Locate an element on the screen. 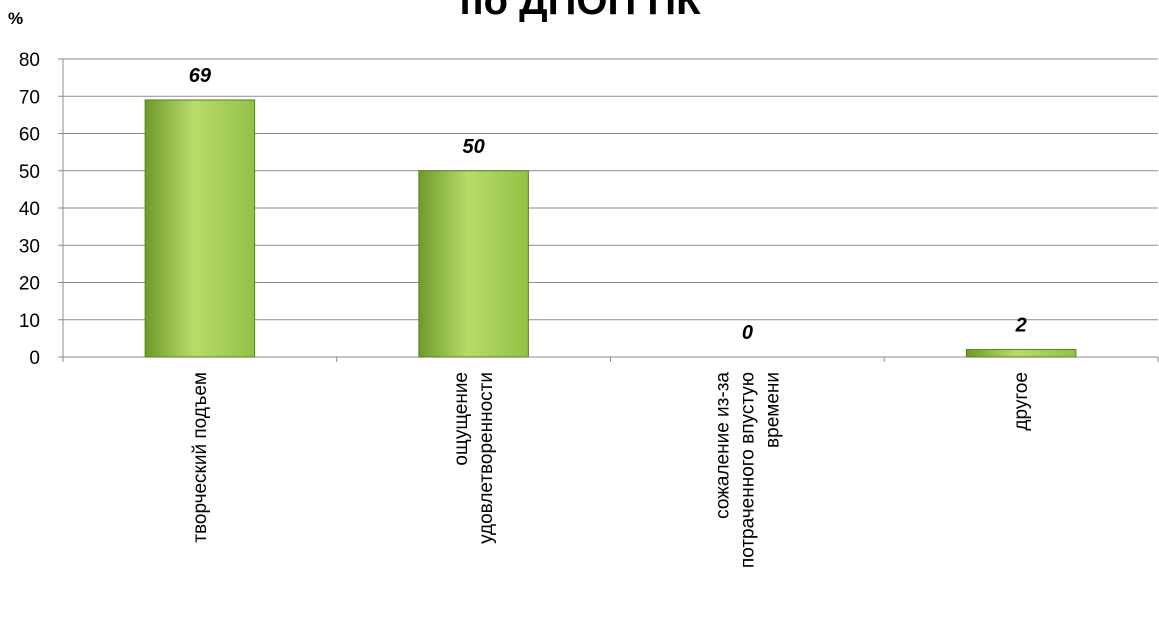 This screenshot has height=626, width=1159. y-tick-label: 70 is located at coordinates (29, 97).